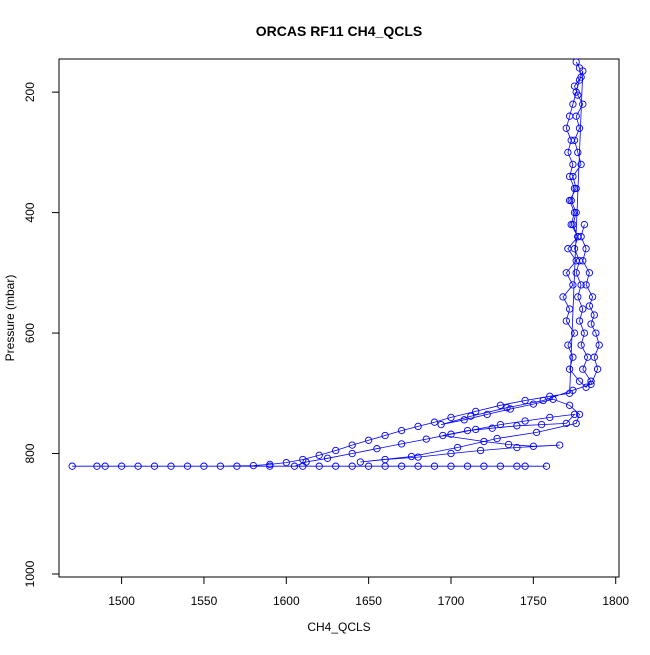 The width and height of the screenshot is (650, 655). Describe the element at coordinates (339, 31) in the screenshot. I see `chart-title: ORCAS RF11 CH4_QCLS` at that location.